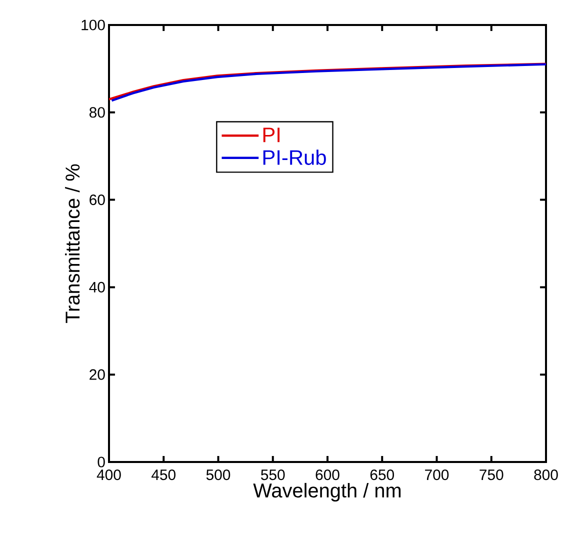 The image size is (571, 535). What do you see at coordinates (492, 475) in the screenshot?
I see `x-tick-label: 750` at bounding box center [492, 475].